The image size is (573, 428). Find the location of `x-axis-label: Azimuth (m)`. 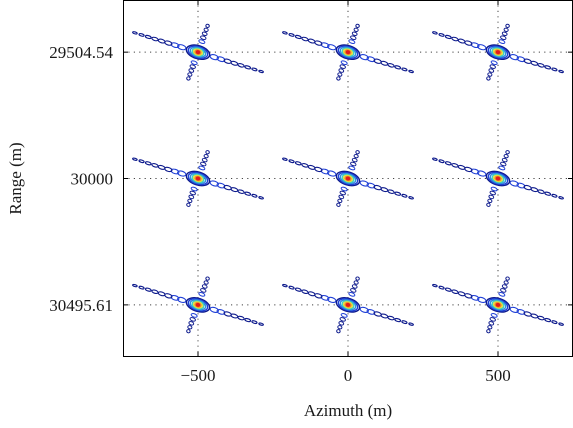

x-axis-label: Azimuth (m) is located at coordinates (348, 410).